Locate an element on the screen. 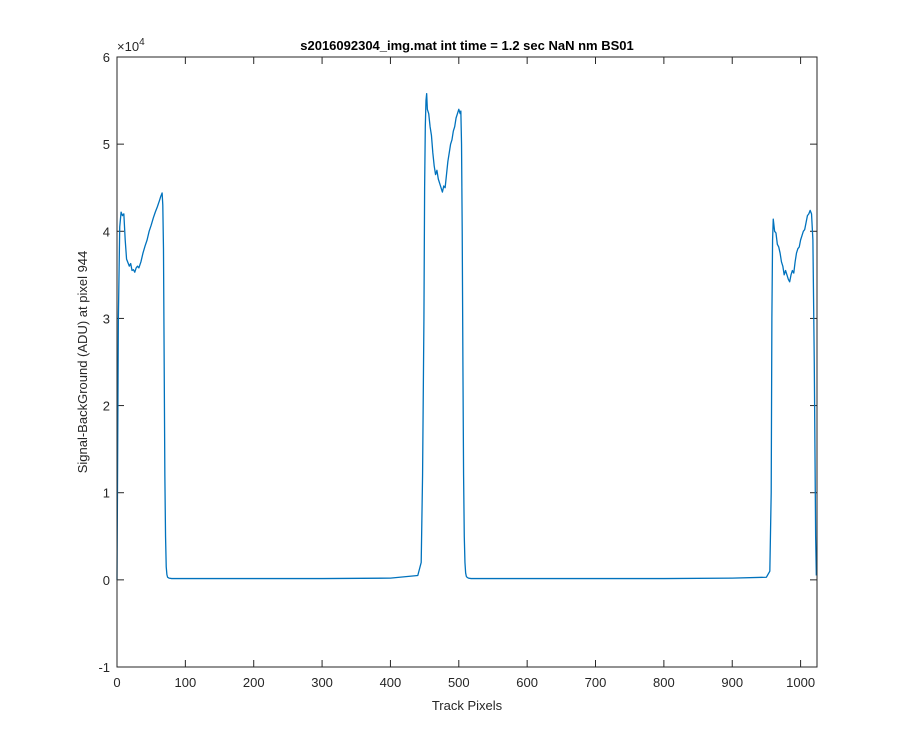 Image resolution: width=900 pixels, height=750 pixels. x-tick-label: 200 is located at coordinates (254, 682).